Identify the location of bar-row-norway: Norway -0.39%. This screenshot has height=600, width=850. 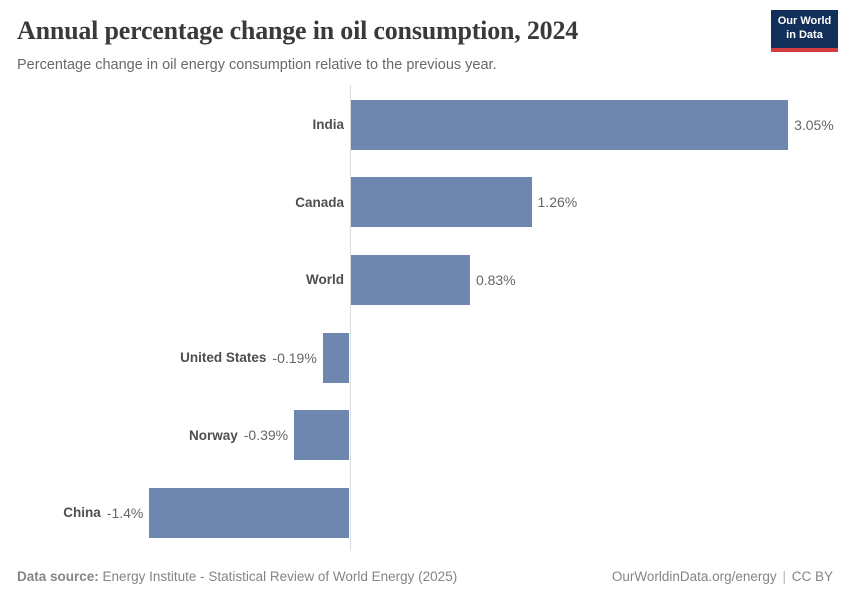
(425, 435).